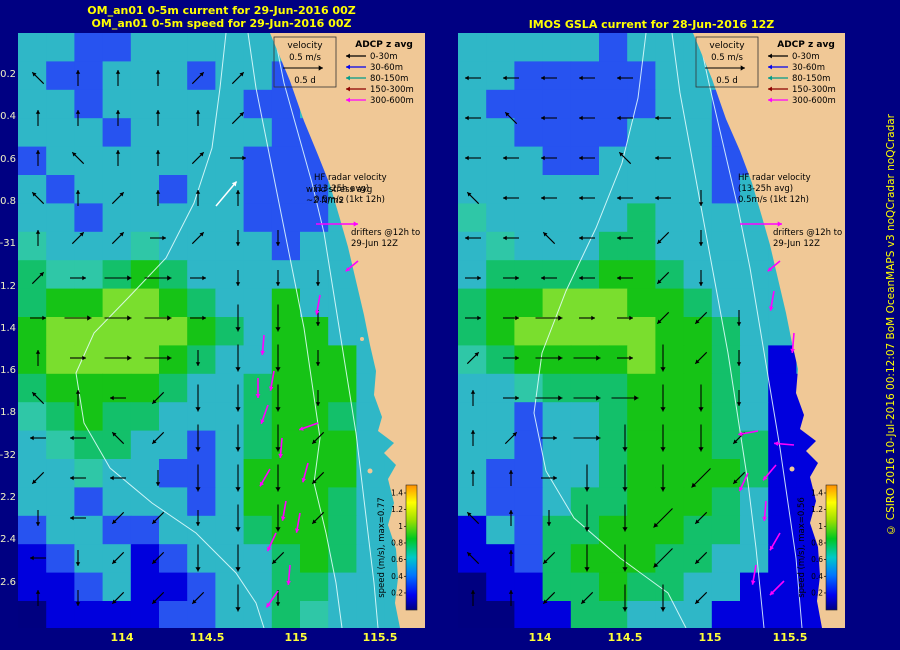 This screenshot has width=900, height=650. What do you see at coordinates (8, 328) in the screenshot?
I see `y-tick-label: 1.4` at bounding box center [8, 328].